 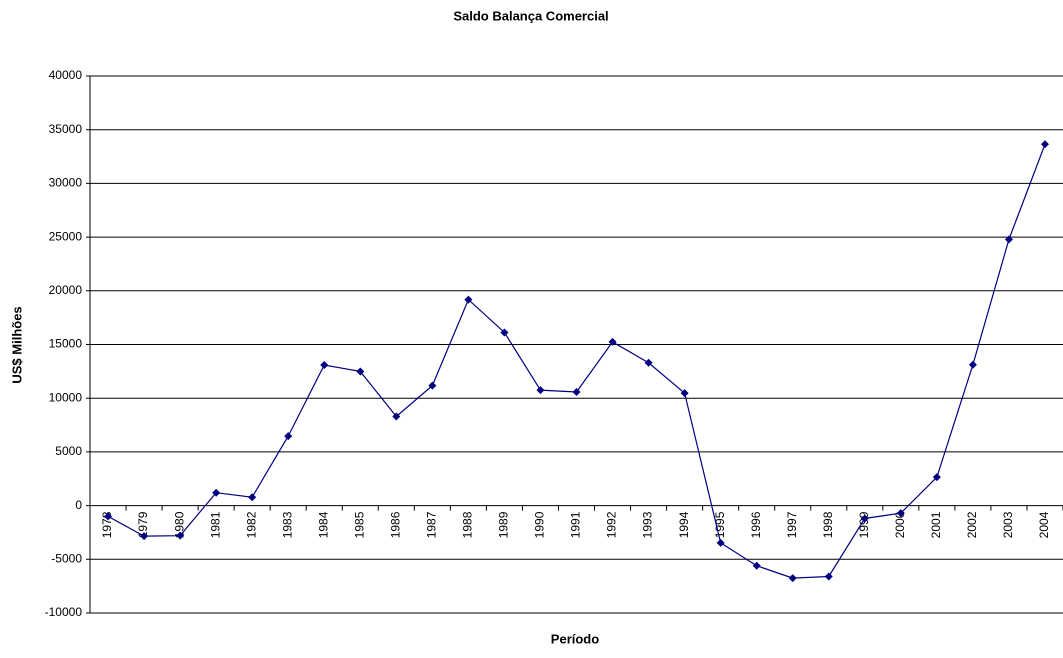 I want to click on x-tick-label: 1995, so click(x=720, y=524).